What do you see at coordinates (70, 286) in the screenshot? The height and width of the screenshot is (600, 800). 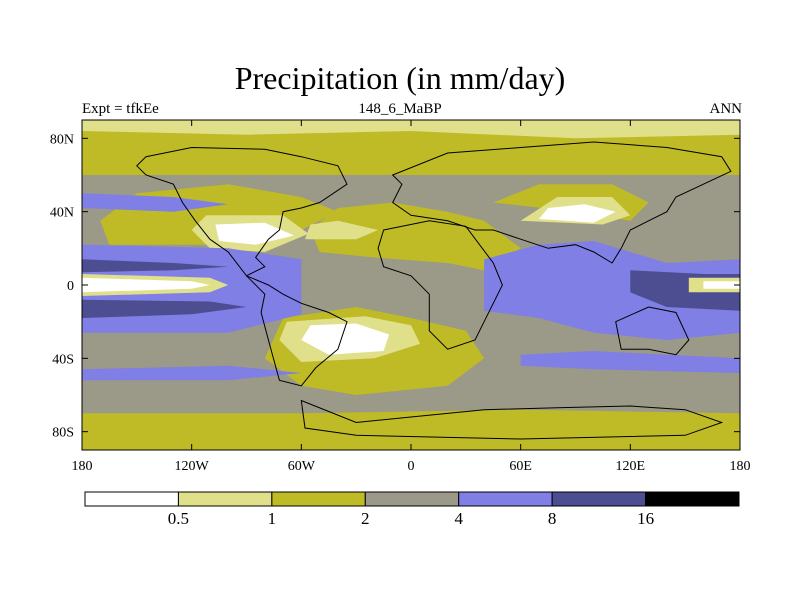 I see `y-tick-label: 0` at bounding box center [70, 286].